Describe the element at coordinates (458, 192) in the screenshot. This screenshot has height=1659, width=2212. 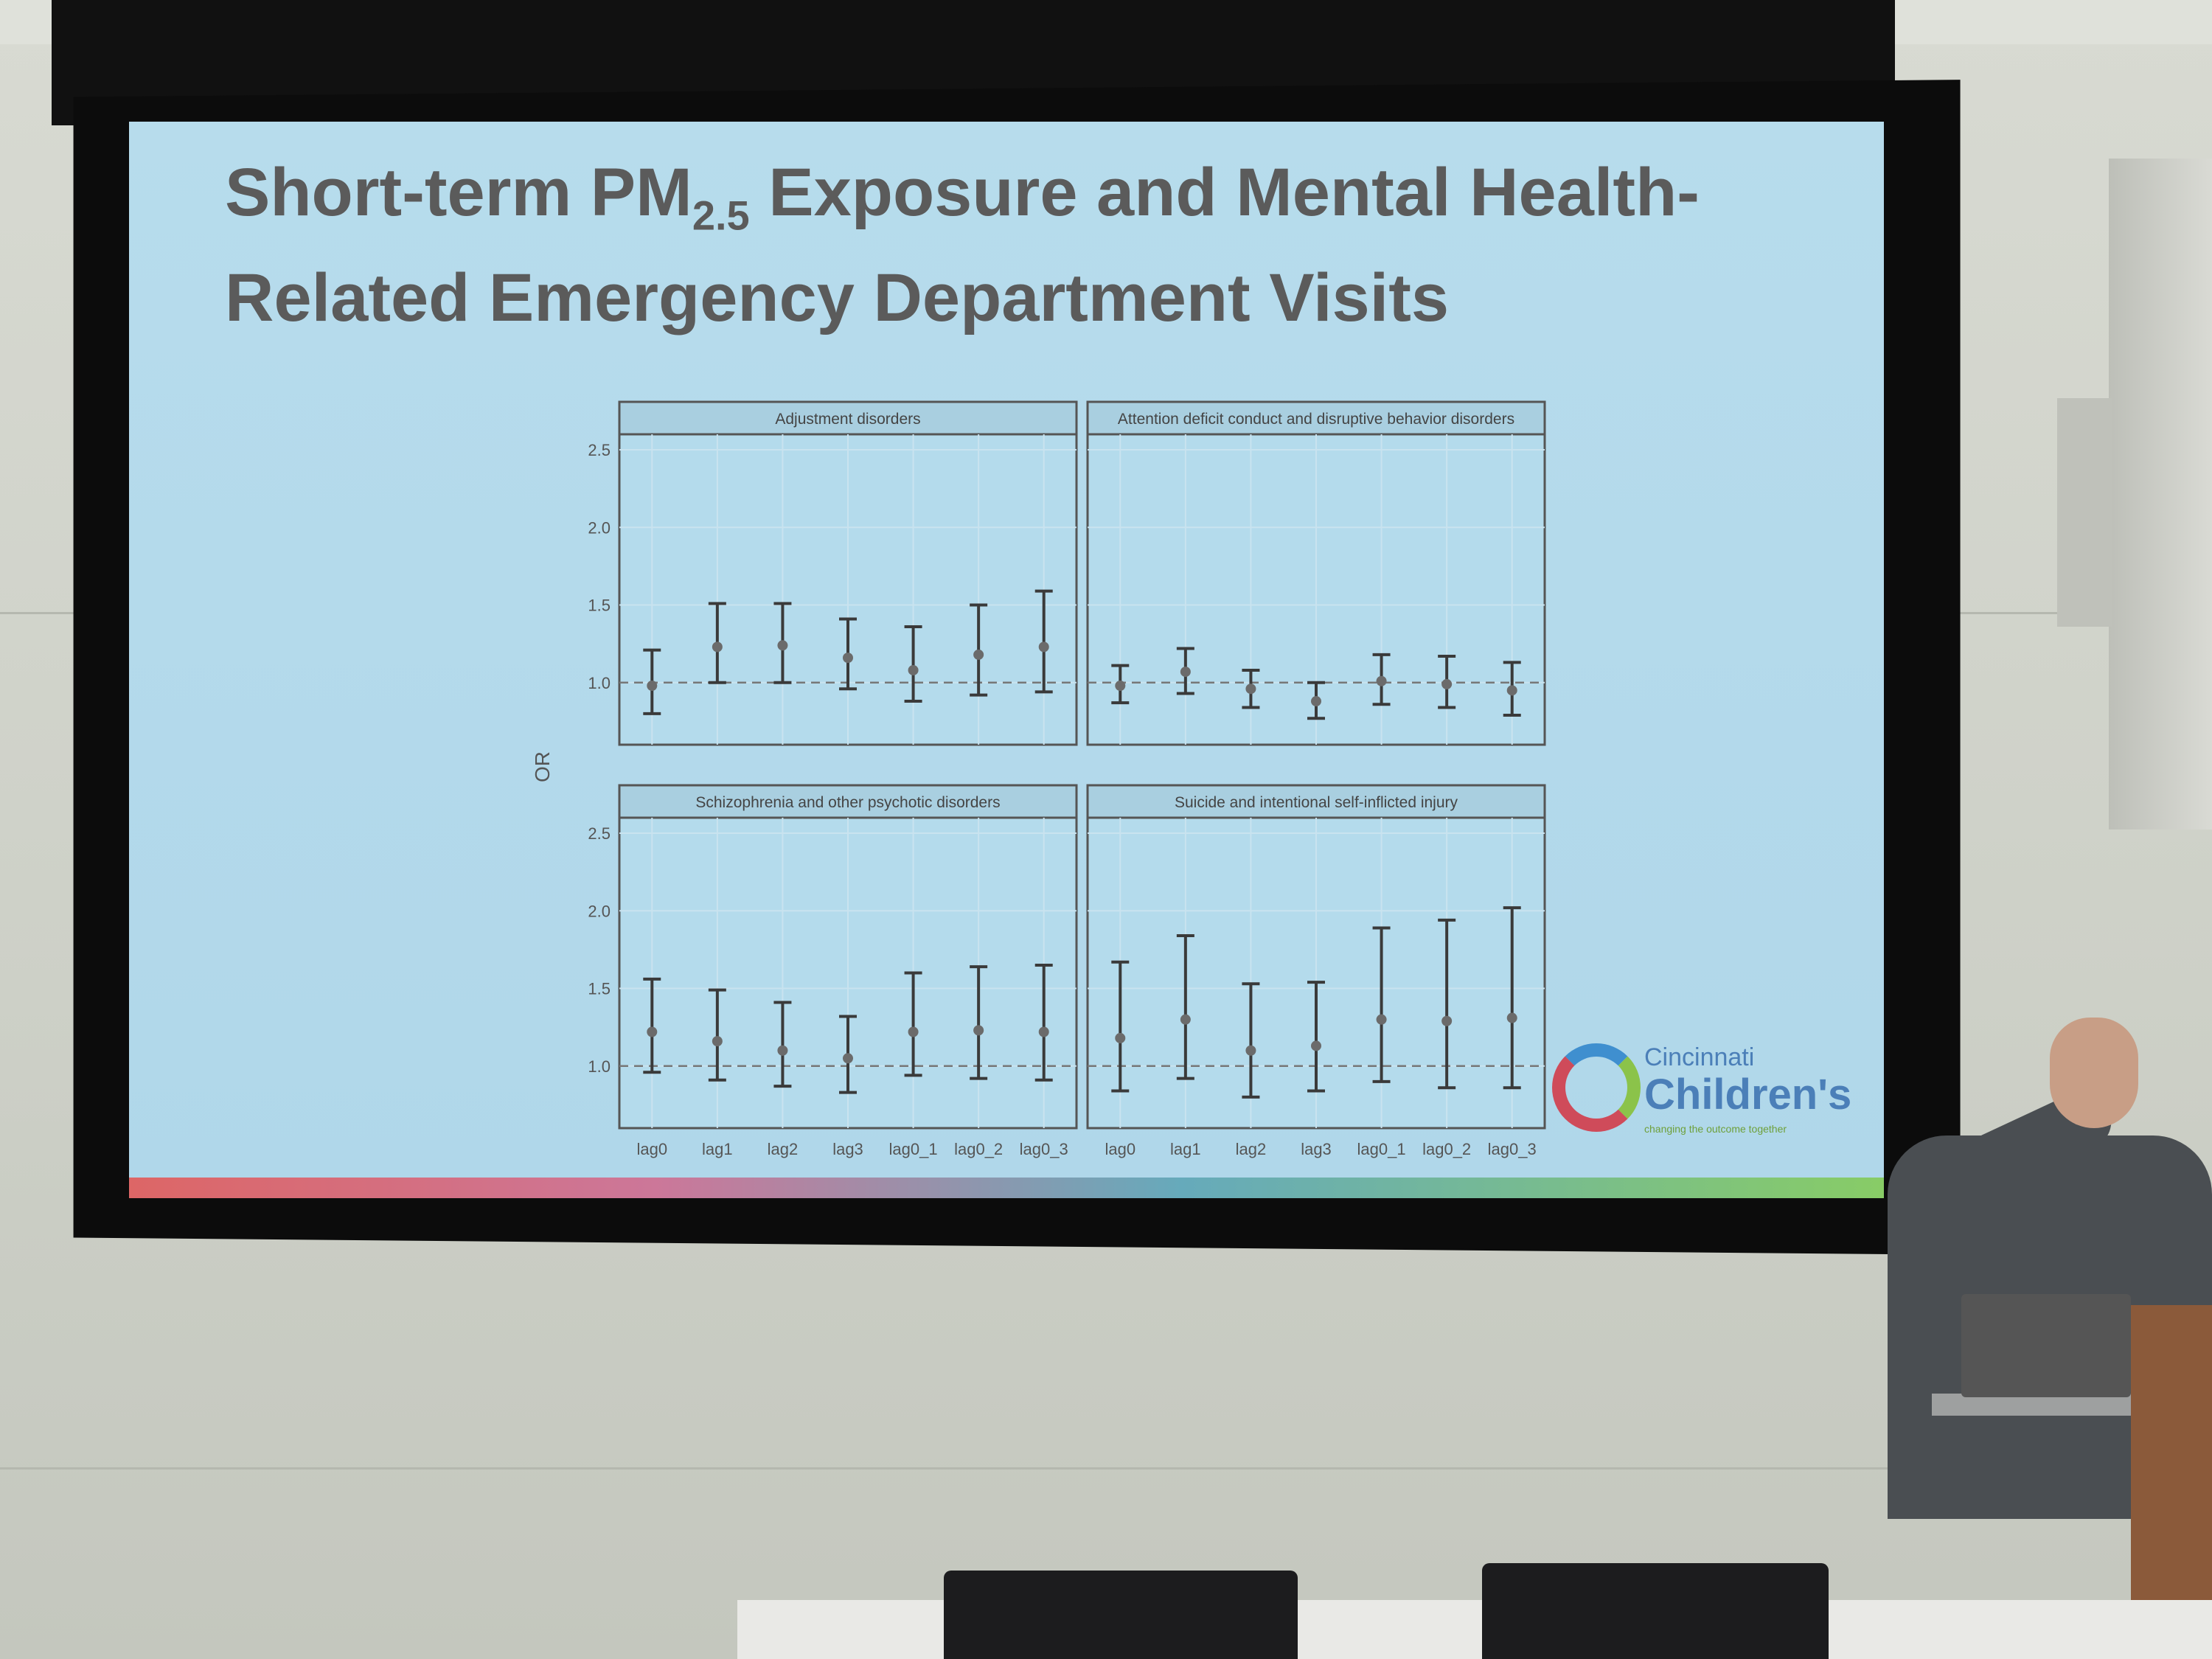
I see `slide-title-part1: Short-term PM` at that location.